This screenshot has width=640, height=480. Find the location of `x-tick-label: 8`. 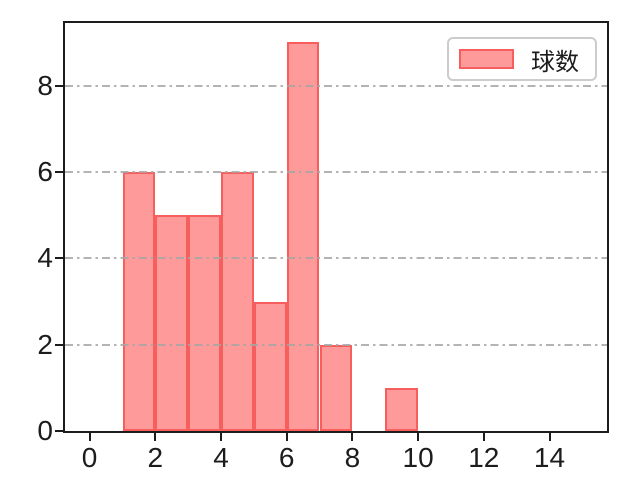

x-tick-label: 8 is located at coordinates (352, 457).